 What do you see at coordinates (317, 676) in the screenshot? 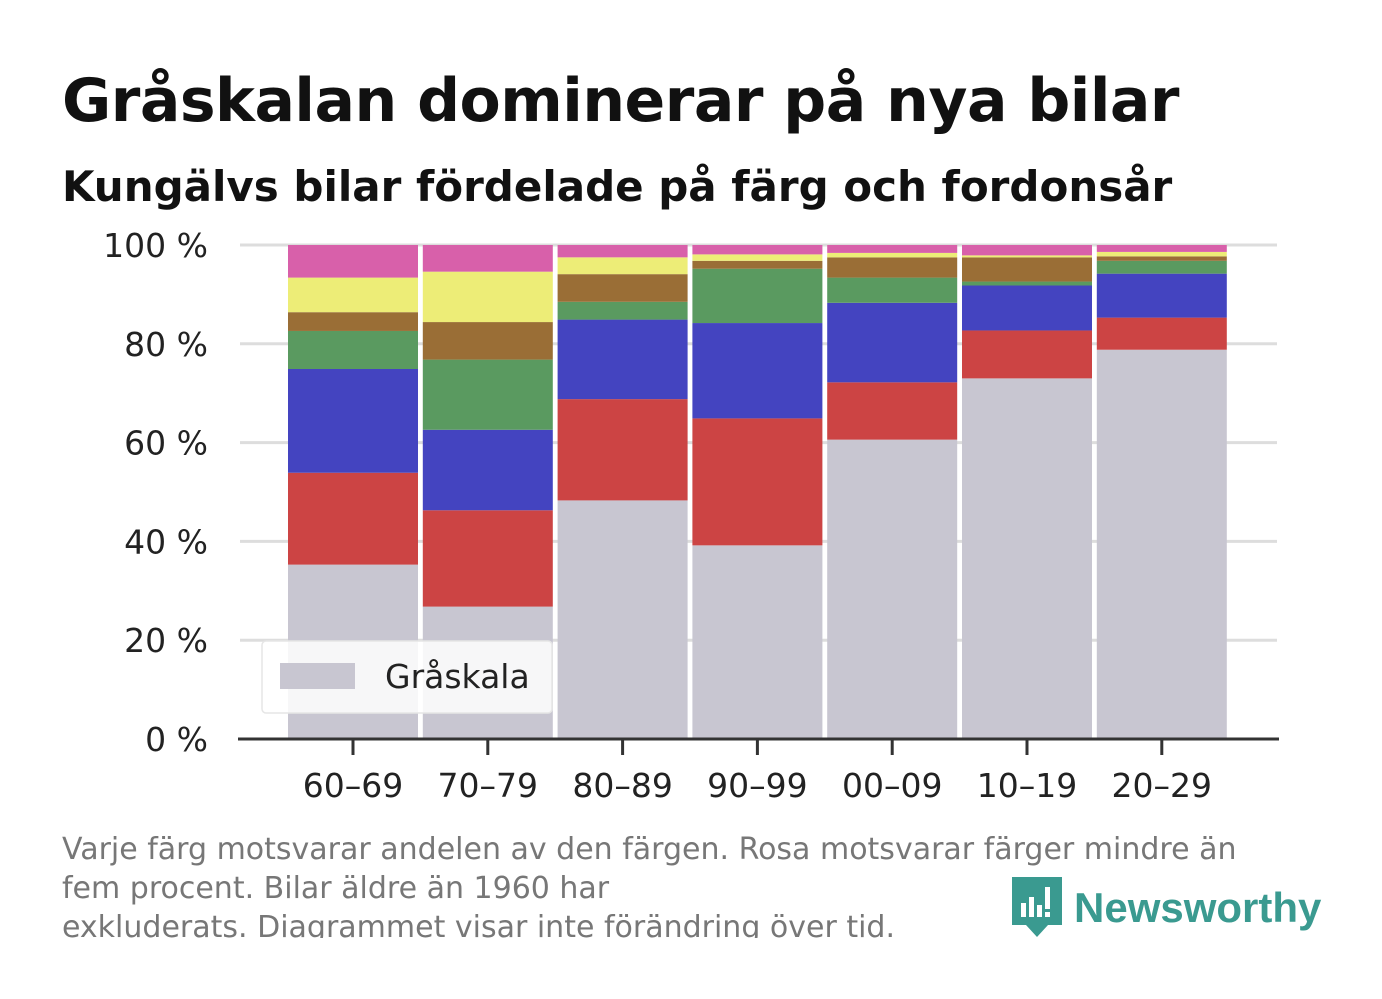
I see `legend-swatch` at bounding box center [317, 676].